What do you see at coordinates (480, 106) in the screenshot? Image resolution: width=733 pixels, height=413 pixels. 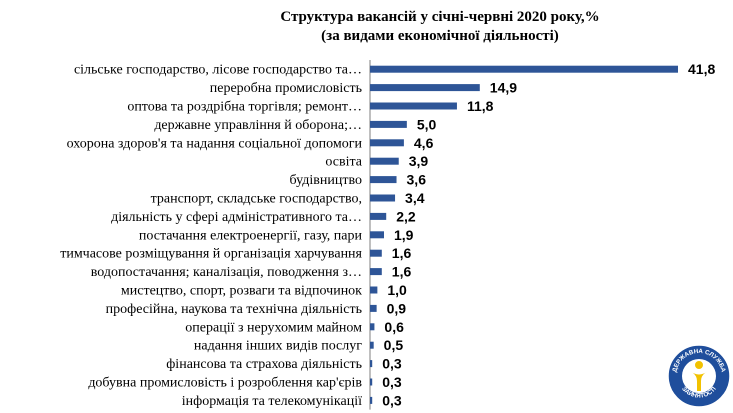 I see `value-label: 11,8` at bounding box center [480, 106].